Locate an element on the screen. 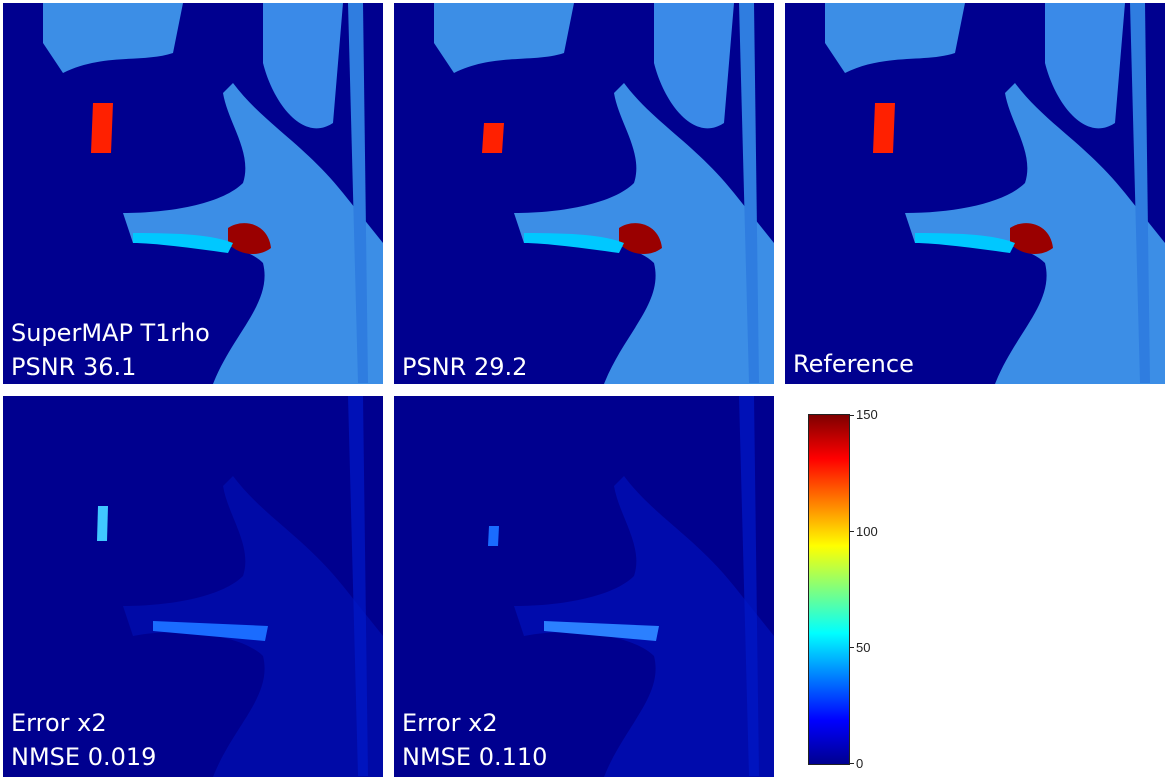  panel-label-line-2: PSNR 36.1 is located at coordinates (74, 367).